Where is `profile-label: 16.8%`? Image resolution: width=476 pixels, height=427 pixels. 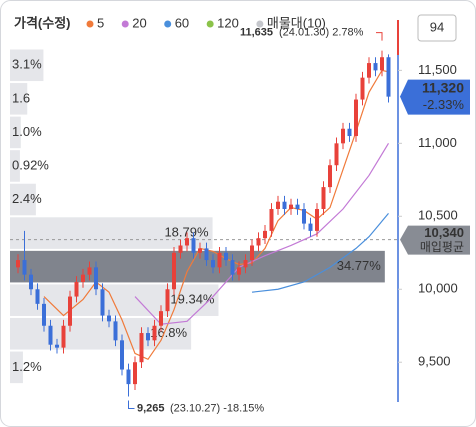 profile-label: 16.8% is located at coordinates (168, 332).